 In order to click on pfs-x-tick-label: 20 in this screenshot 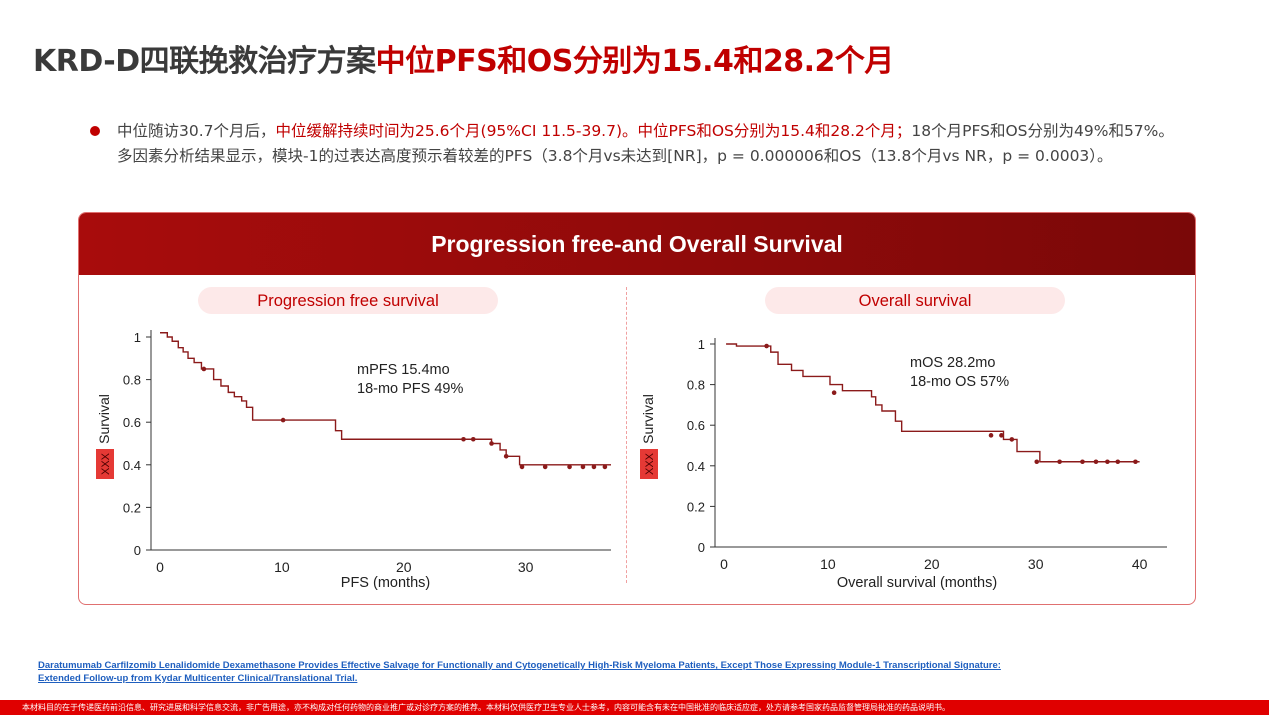, I will do `click(404, 567)`.